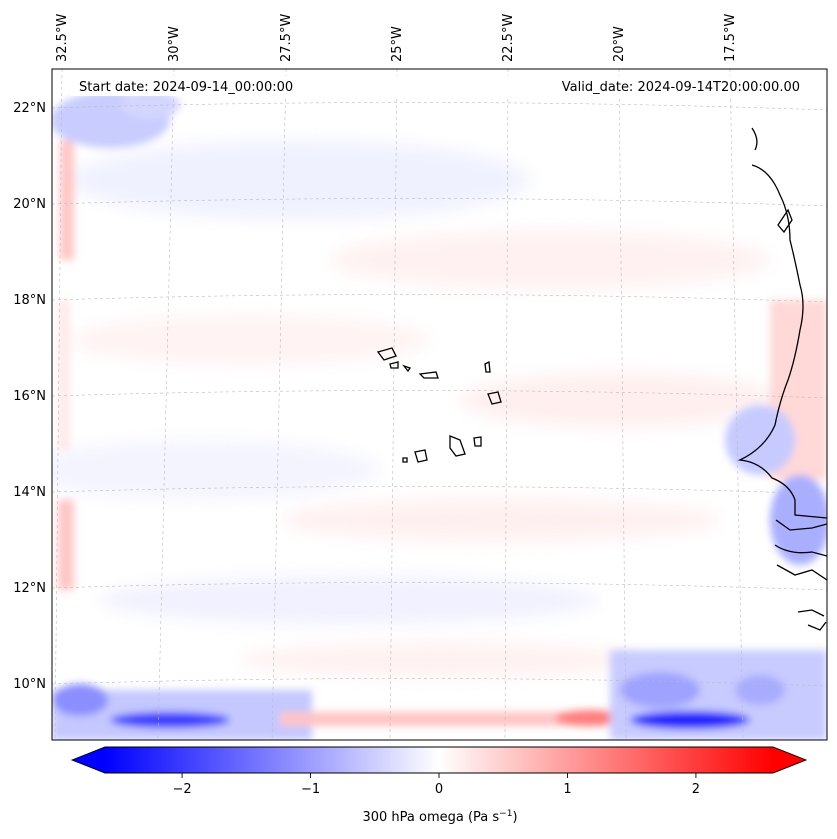  Describe the element at coordinates (29, 588) in the screenshot. I see `lat-label-12n: 12°N` at that location.